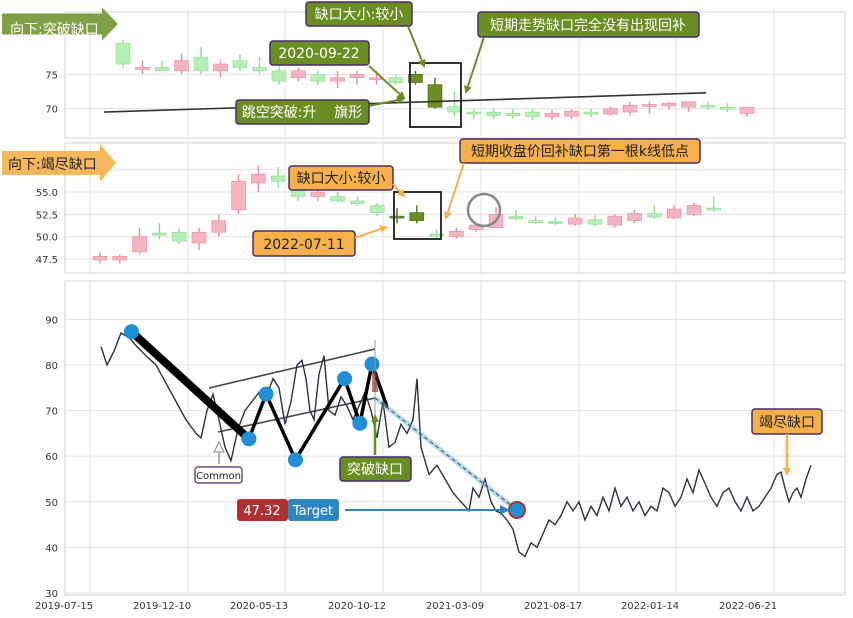 The height and width of the screenshot is (618, 853). I want to click on svg-text: 突破缺口, so click(375, 470).